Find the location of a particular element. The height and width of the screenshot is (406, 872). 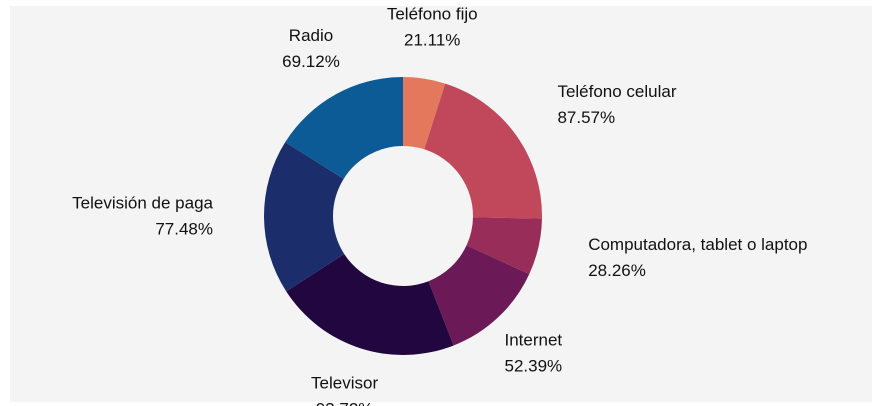

slice-value-label: 69.12% is located at coordinates (311, 61).